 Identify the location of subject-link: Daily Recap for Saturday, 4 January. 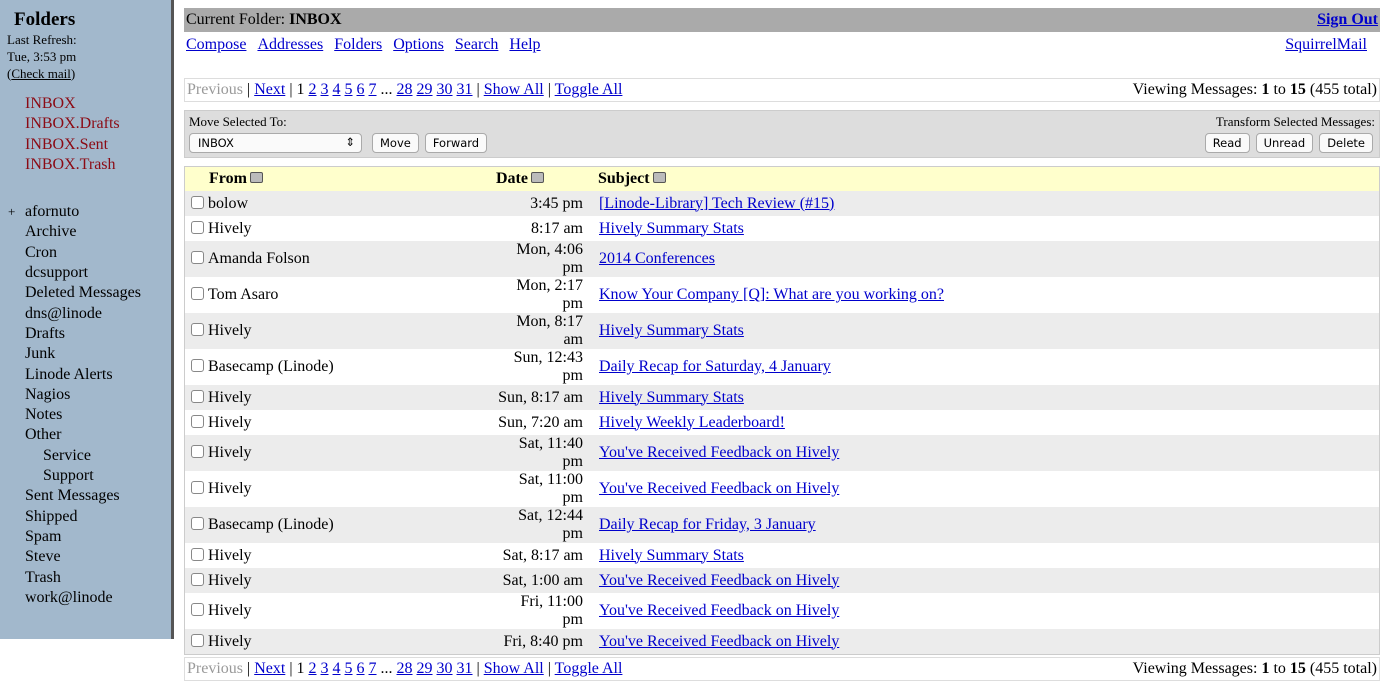
(715, 366).